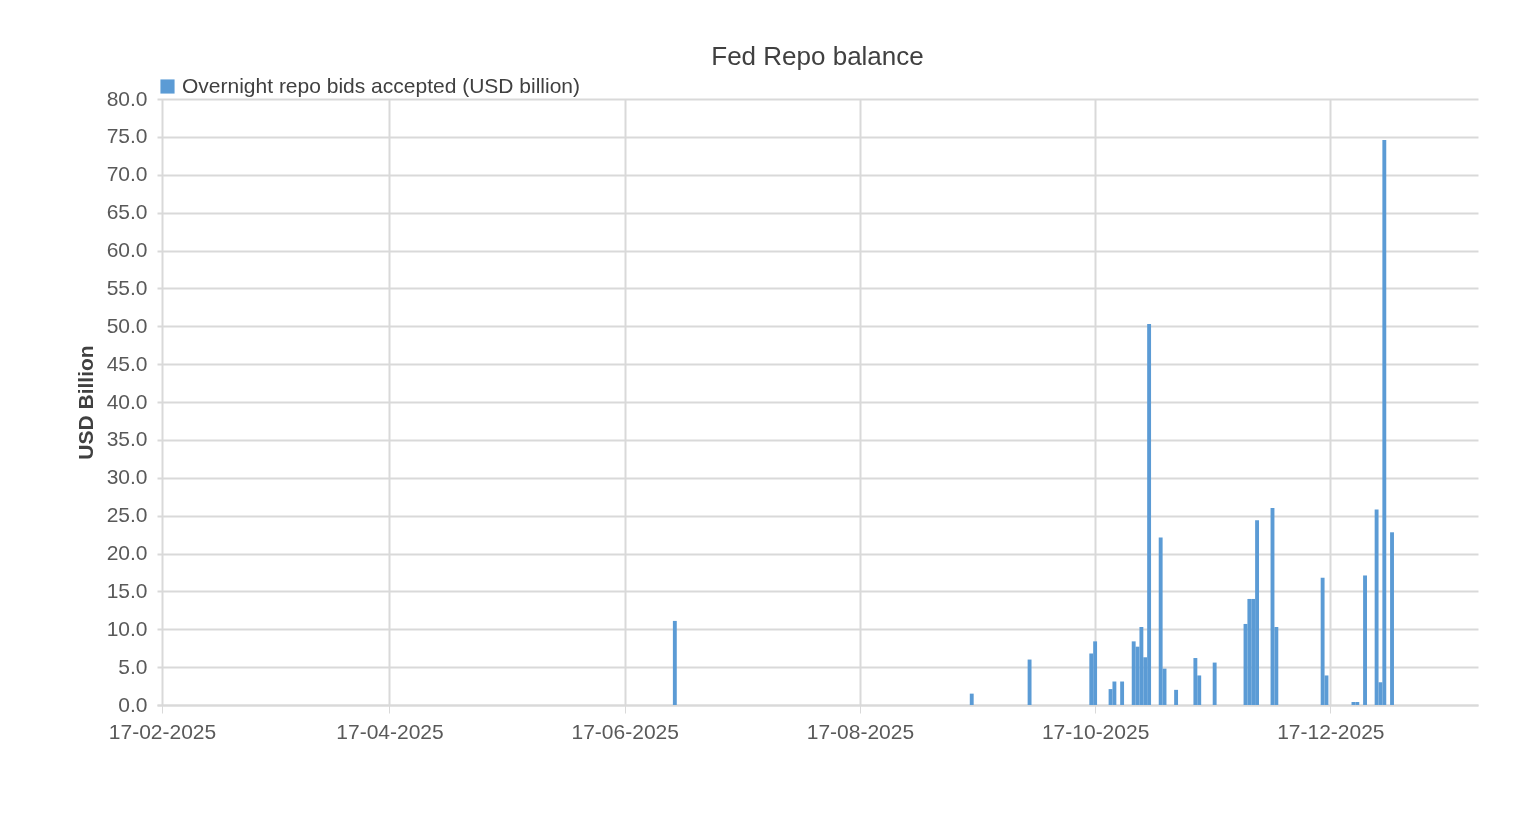  Describe the element at coordinates (625, 731) in the screenshot. I see `x-tick-label: 17-06-2025` at that location.